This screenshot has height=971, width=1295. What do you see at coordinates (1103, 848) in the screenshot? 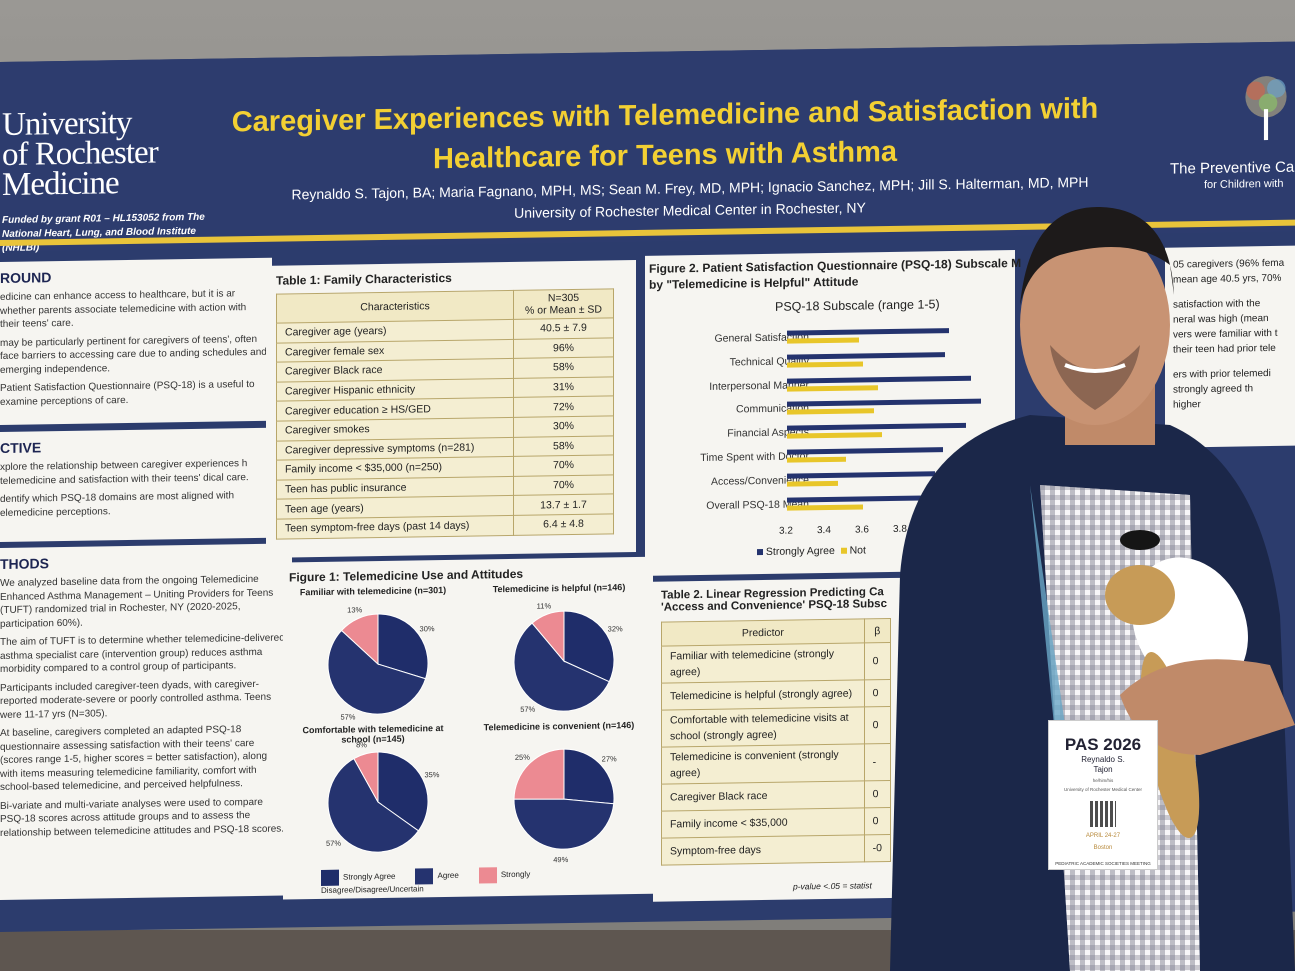
I see `badge-city: Boston` at bounding box center [1103, 848].